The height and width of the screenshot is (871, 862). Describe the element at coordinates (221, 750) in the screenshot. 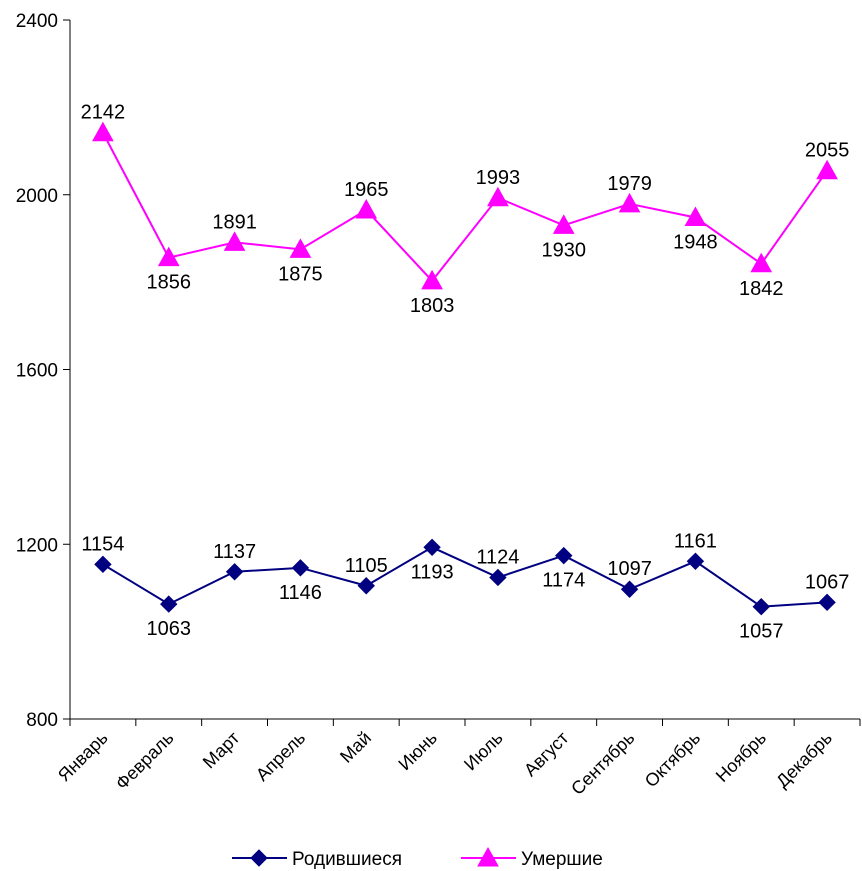

I see `x-tick-label: Март` at that location.